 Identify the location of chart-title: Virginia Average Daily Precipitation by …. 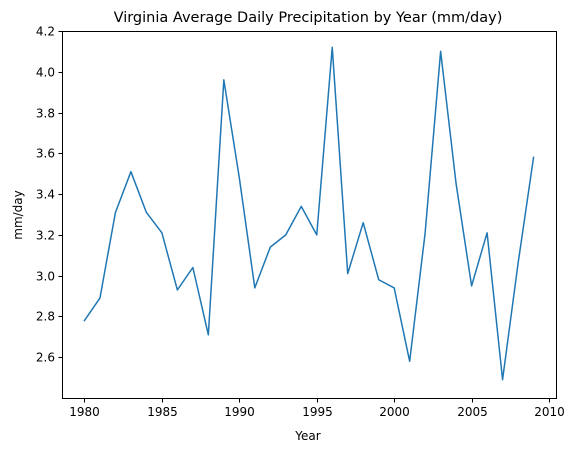
(308, 18).